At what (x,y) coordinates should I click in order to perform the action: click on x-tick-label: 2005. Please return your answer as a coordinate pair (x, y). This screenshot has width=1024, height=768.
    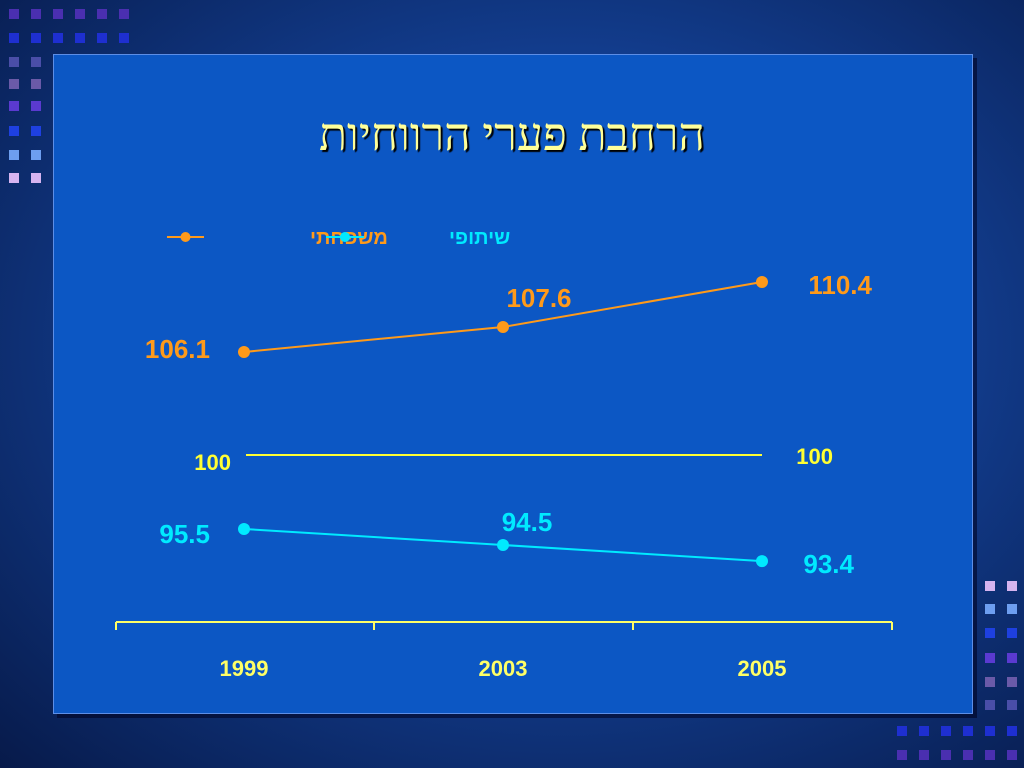
    Looking at the image, I should click on (762, 668).